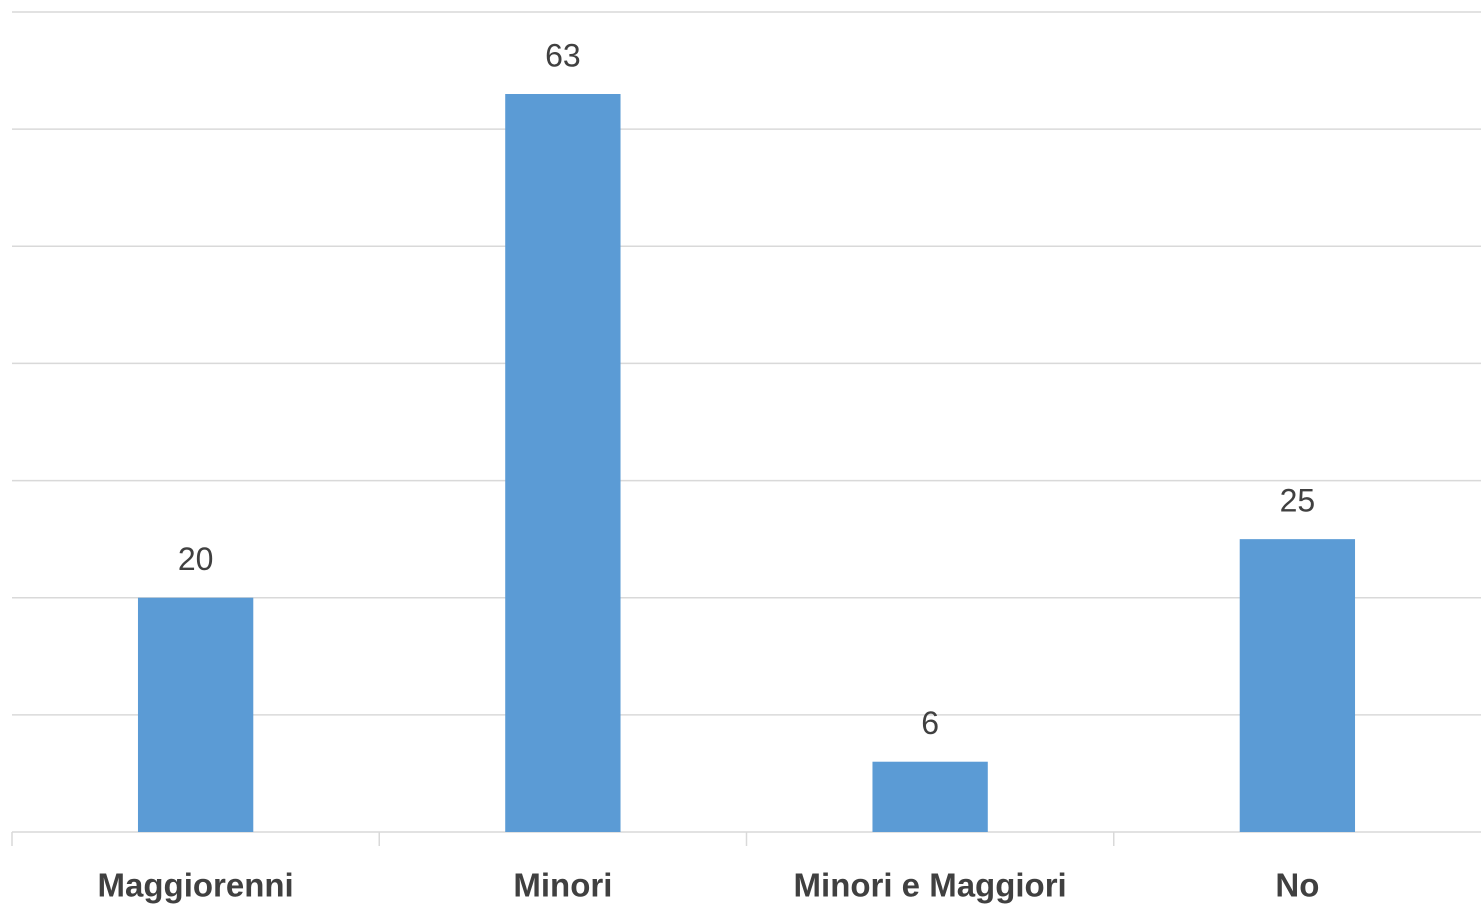  What do you see at coordinates (563, 55) in the screenshot?
I see `data-label: 63` at bounding box center [563, 55].